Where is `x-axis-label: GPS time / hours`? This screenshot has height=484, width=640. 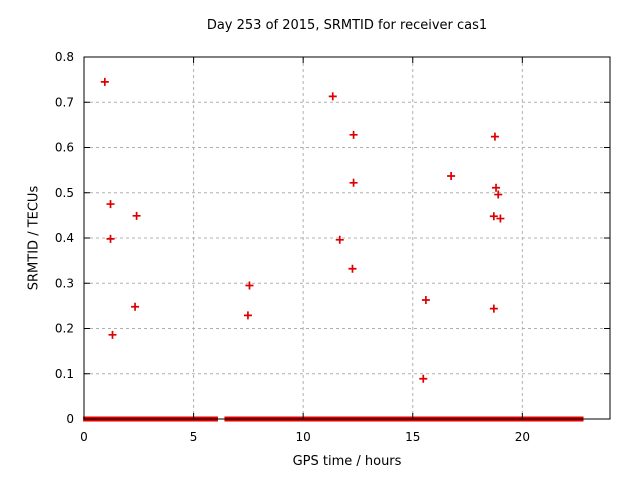 x-axis-label: GPS time / hours is located at coordinates (347, 461).